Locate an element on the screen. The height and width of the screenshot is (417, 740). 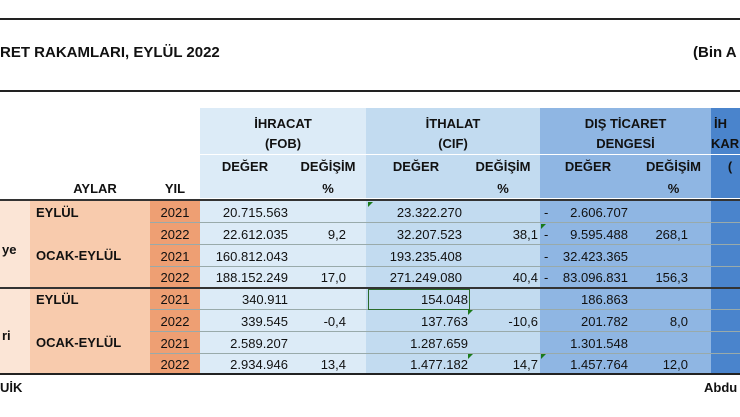
header-bottom-border is located at coordinates (370, 200).